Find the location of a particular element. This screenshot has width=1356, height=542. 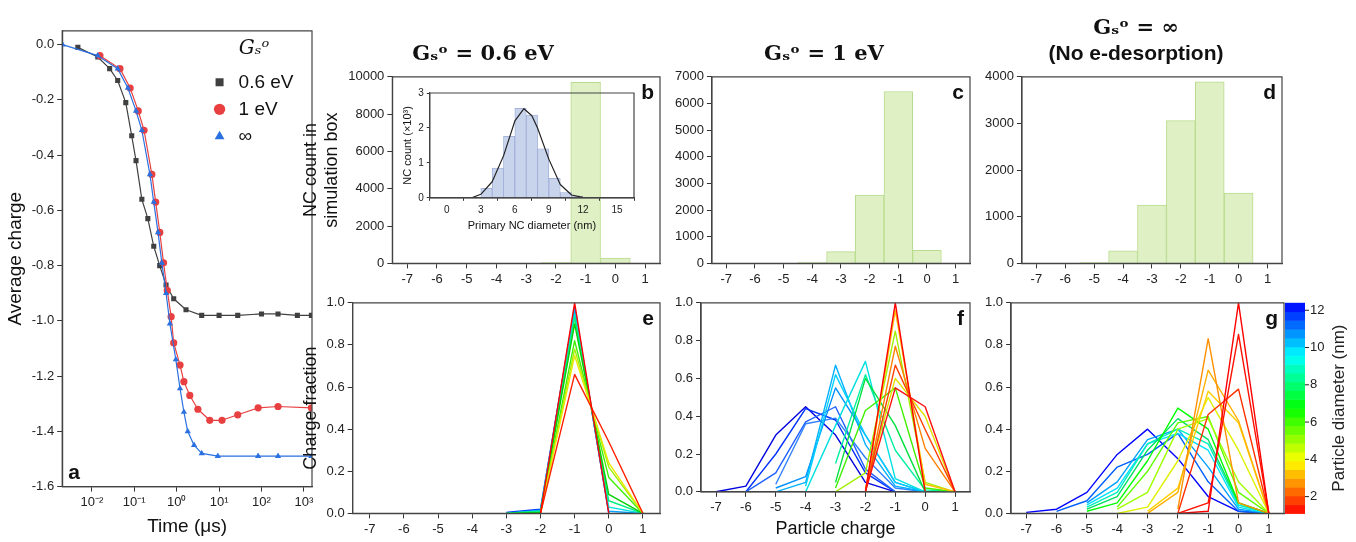

color-bar-title: Particle diameter (nm) is located at coordinates (1338, 408).